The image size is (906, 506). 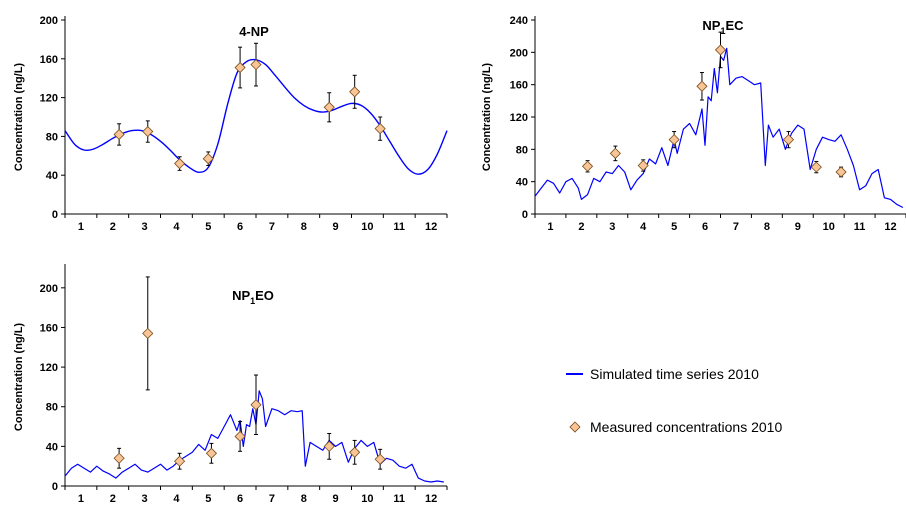 I want to click on legend-marker-swatch, so click(x=575, y=427).